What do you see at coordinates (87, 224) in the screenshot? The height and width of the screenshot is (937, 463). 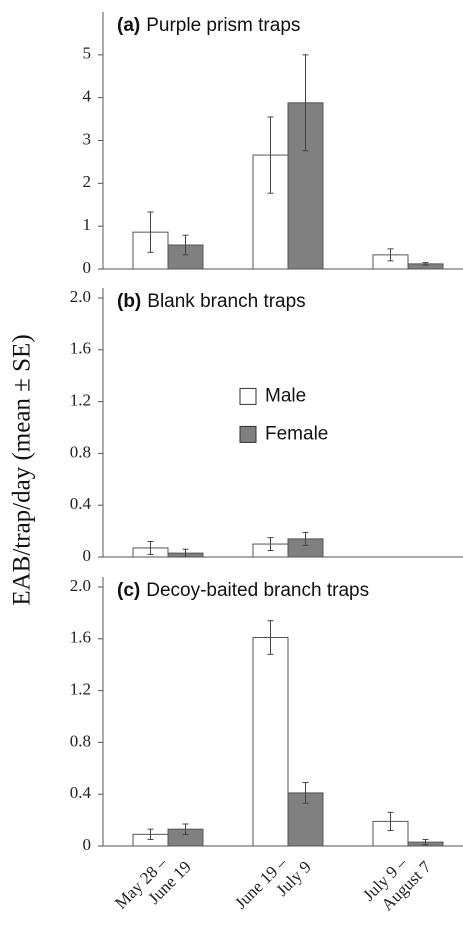 I see `y-tick-label: 1` at bounding box center [87, 224].